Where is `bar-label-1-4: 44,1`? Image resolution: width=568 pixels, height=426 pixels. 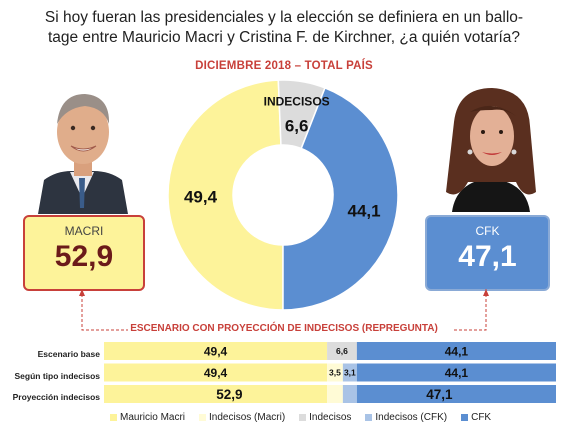 bar-label-1-4: 44,1 is located at coordinates (457, 373).